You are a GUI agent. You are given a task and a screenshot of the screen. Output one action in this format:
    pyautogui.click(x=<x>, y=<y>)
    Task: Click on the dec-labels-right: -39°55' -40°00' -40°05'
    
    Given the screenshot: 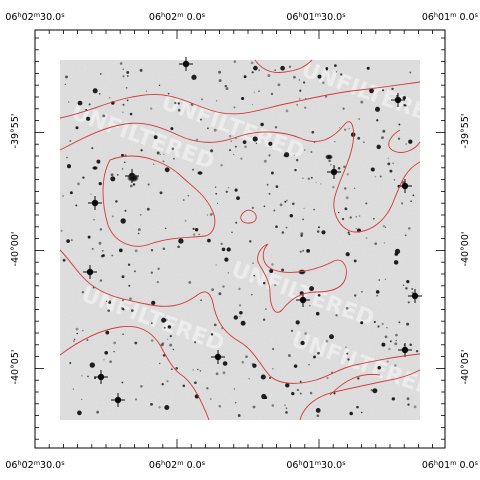 What is the action you would take?
    pyautogui.click(x=465, y=249)
    